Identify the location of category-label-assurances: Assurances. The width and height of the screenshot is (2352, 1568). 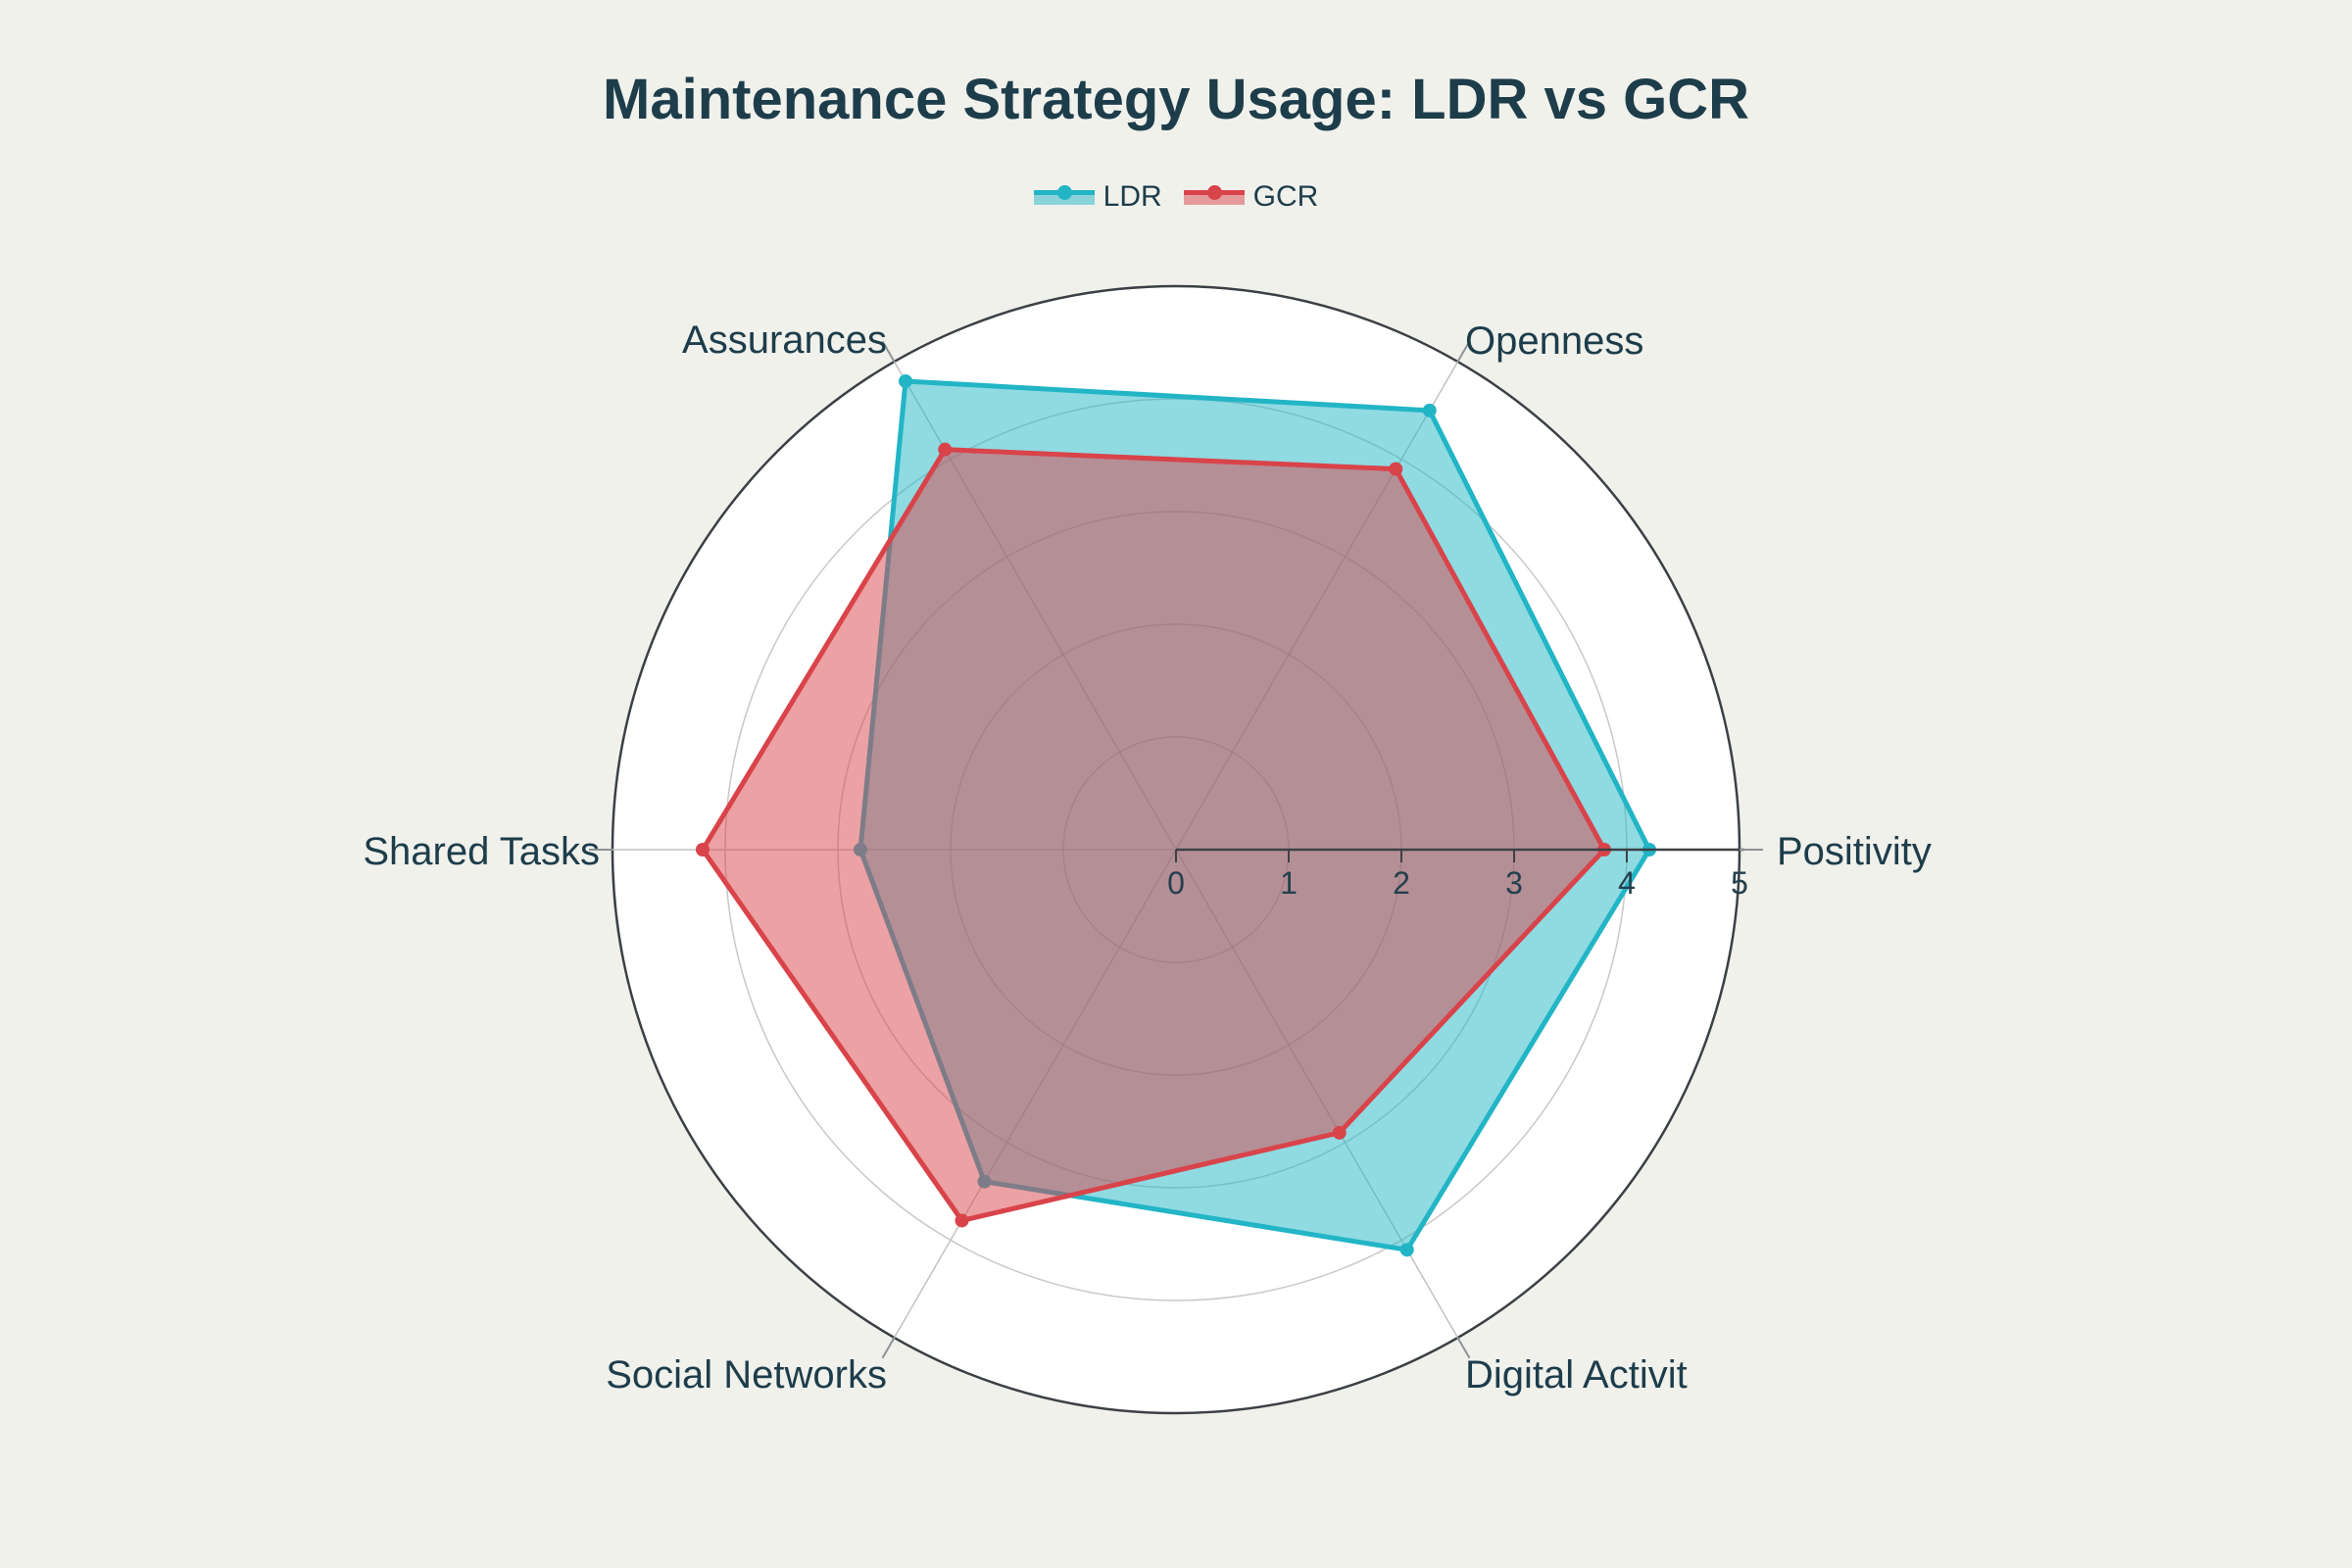
(784, 340).